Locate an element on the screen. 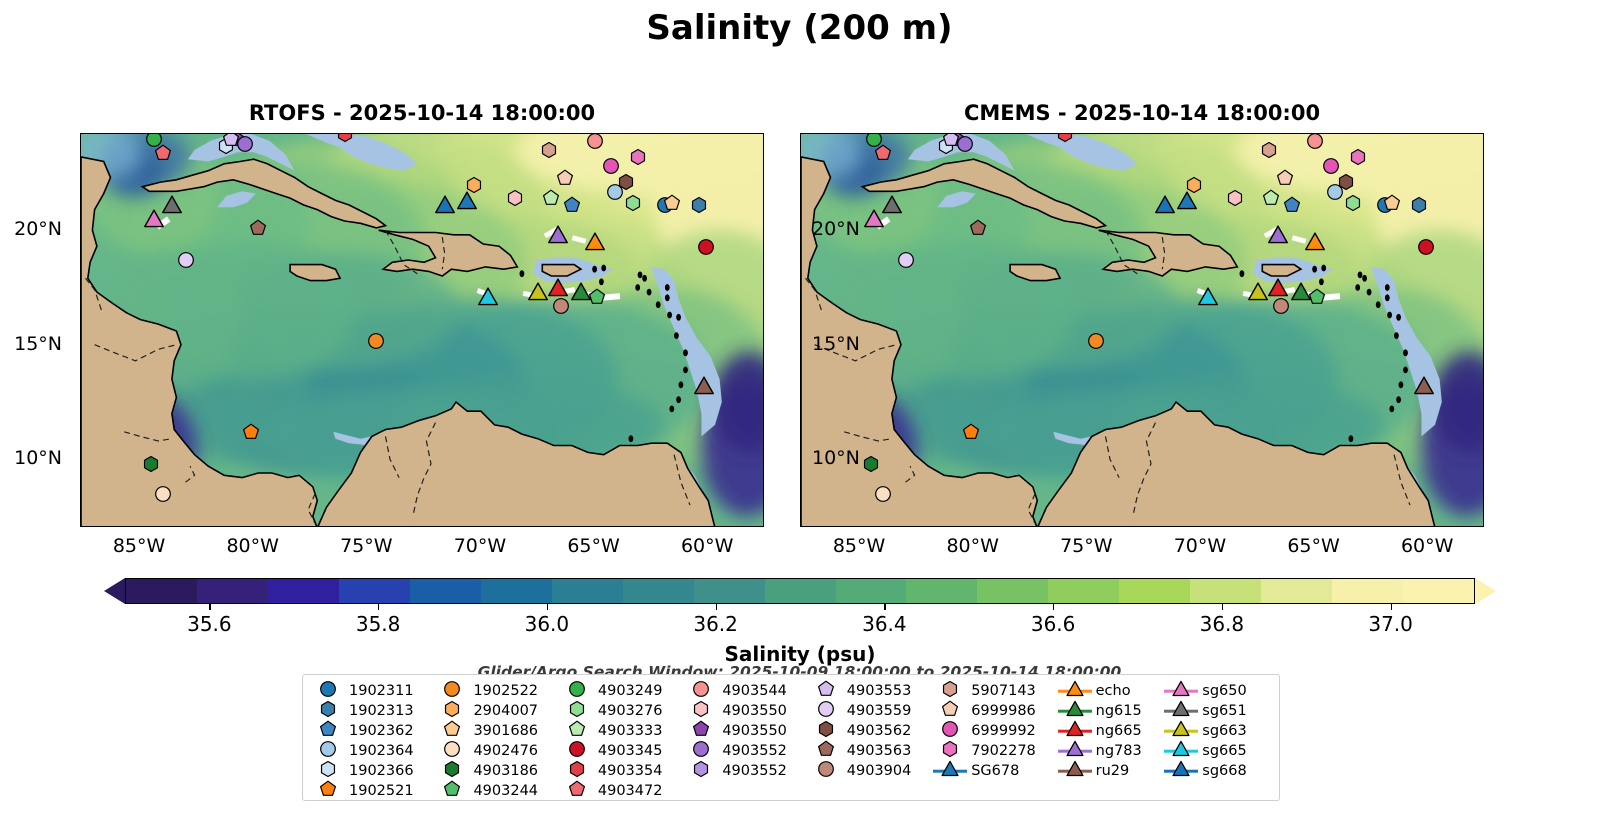 This screenshot has height=829, width=1599. map-marker-sg665 is located at coordinates (1207, 298).